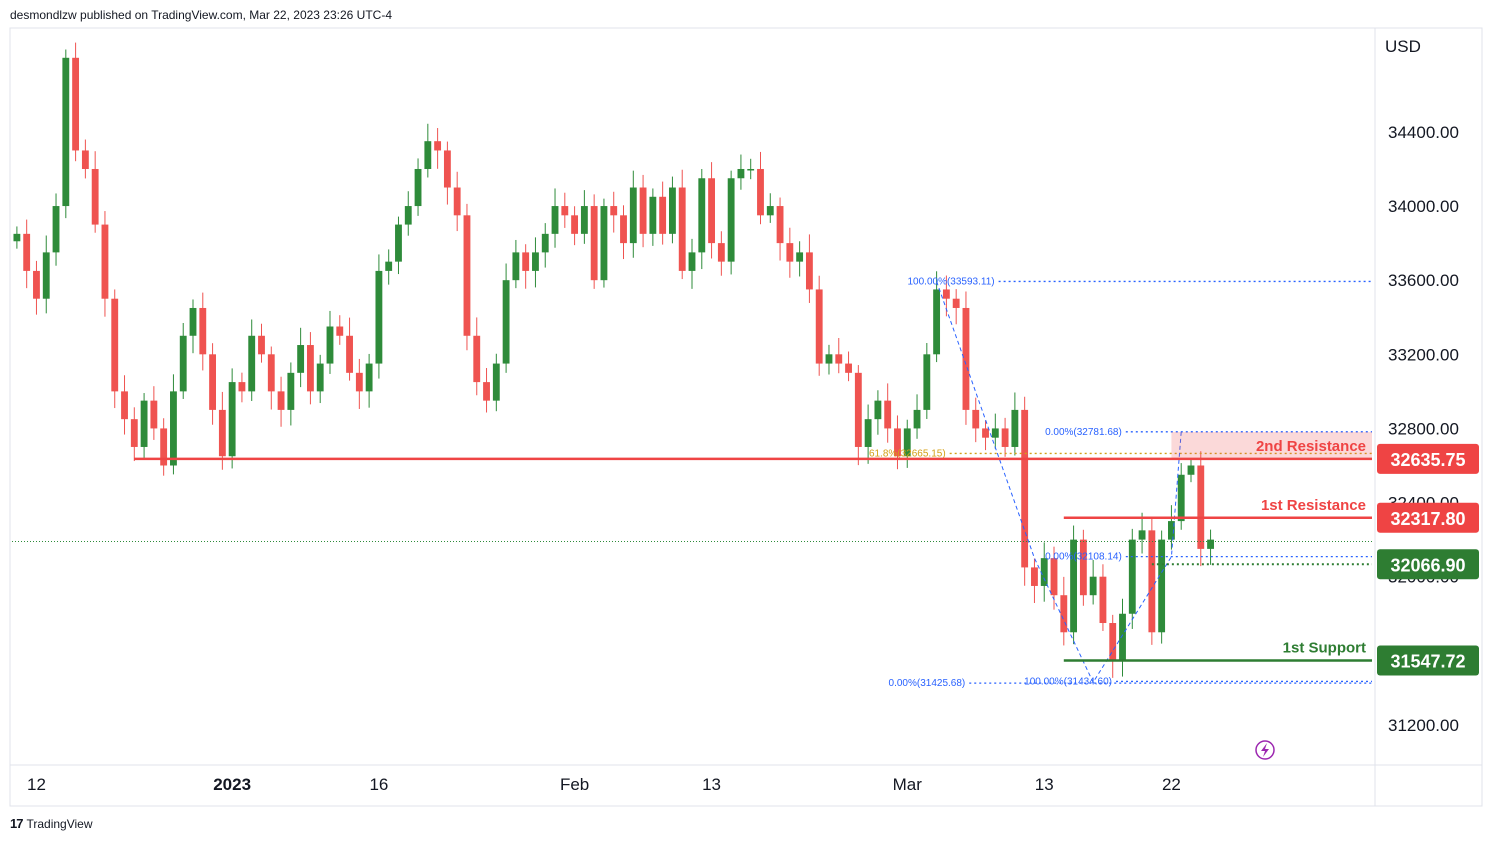  I want to click on level-name: 1st Support, so click(1324, 647).